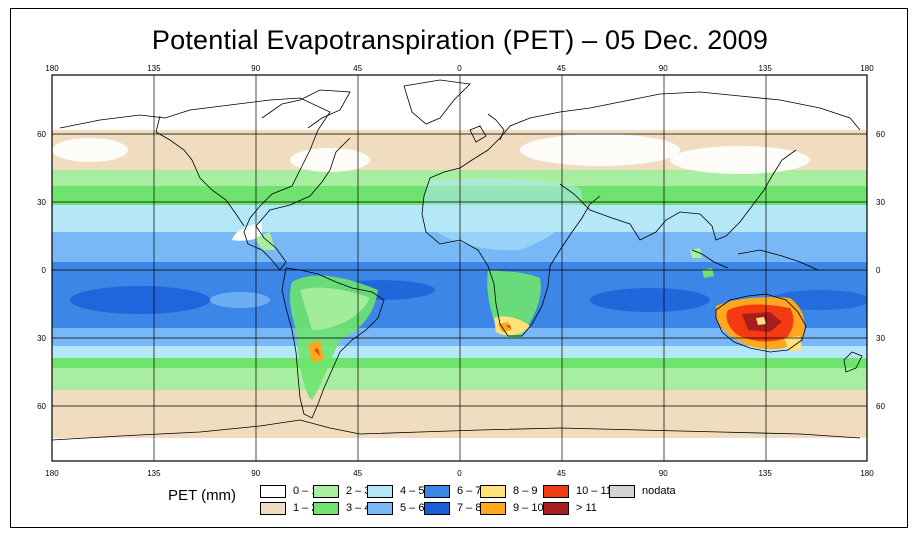 This screenshot has height=539, width=920. Describe the element at coordinates (341, 491) in the screenshot. I see `legend-item-2-3: 2 – 3` at that location.